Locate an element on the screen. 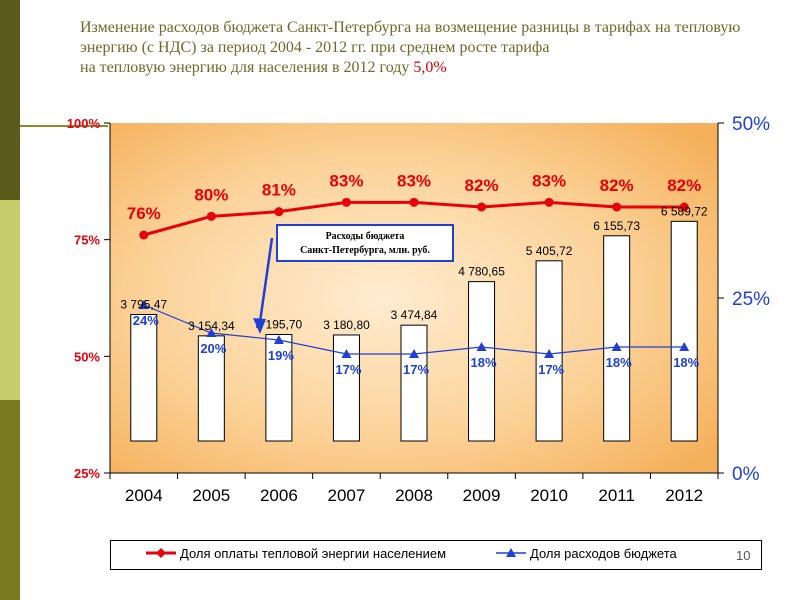  legend-label-blue: Доля расходов бюджета is located at coordinates (603, 553).